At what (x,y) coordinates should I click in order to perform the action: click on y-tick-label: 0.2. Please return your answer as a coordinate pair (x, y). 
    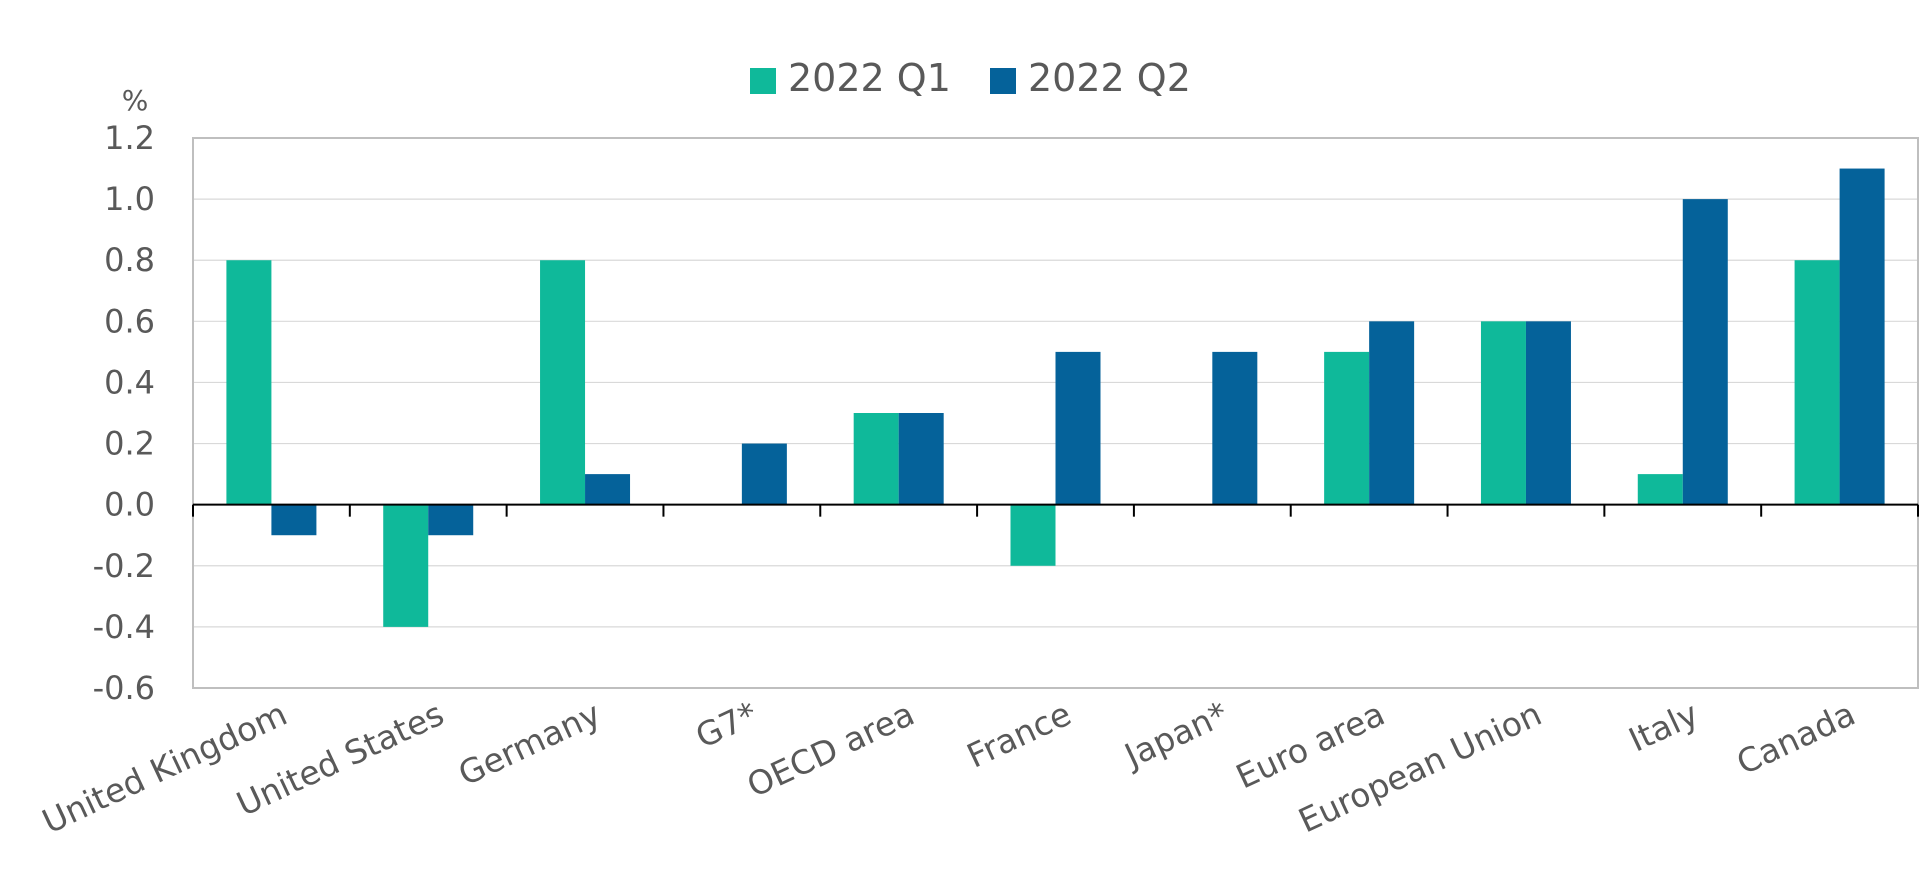
    Looking at the image, I should click on (129, 444).